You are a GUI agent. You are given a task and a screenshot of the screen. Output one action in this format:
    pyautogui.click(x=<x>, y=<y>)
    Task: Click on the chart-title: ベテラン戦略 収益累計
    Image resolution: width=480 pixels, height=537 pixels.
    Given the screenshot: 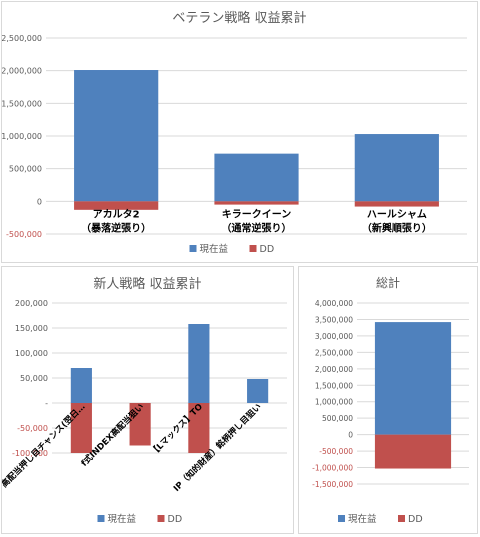 What is the action you would take?
    pyautogui.click(x=239, y=18)
    